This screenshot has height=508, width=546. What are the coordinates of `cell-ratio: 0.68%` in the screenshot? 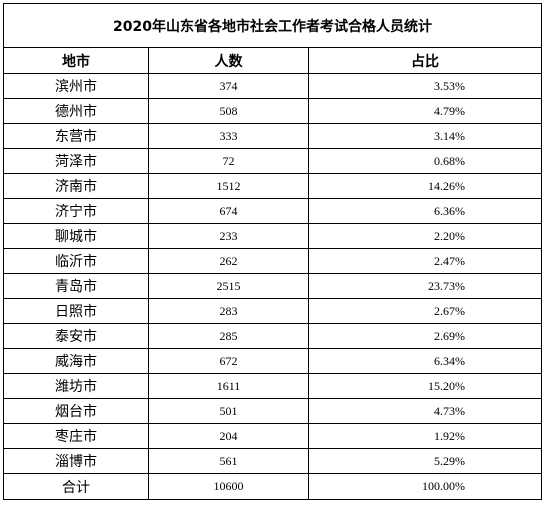 It's located at (425, 161).